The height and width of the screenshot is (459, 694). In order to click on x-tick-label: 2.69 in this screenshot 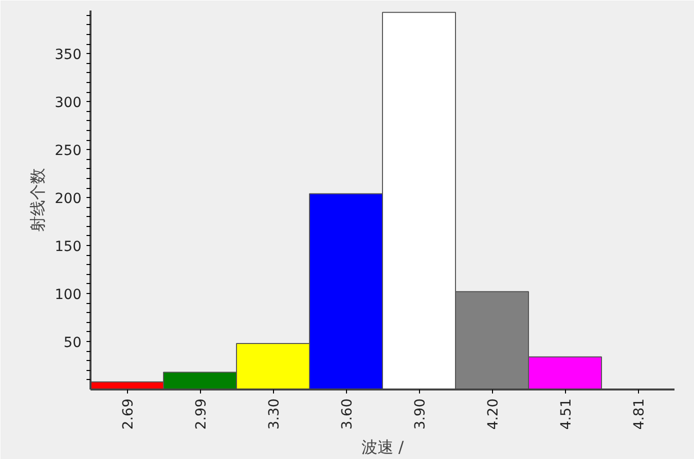, I will do `click(128, 414)`.